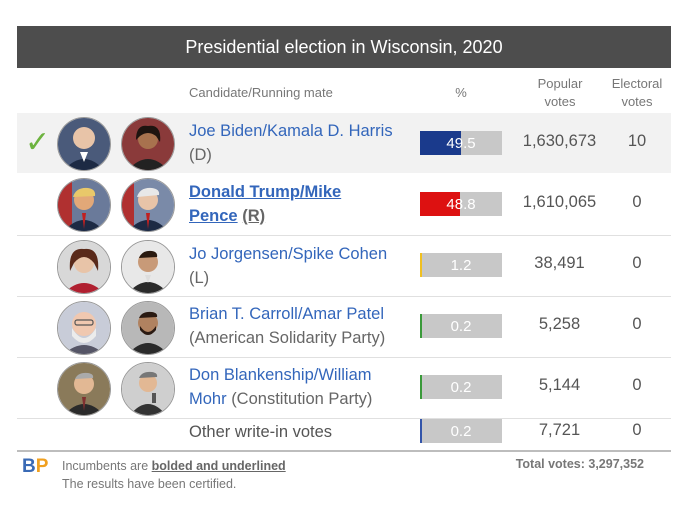 Image resolution: width=682 pixels, height=524 pixels. I want to click on candidate-link-cont: Pence, so click(213, 216).